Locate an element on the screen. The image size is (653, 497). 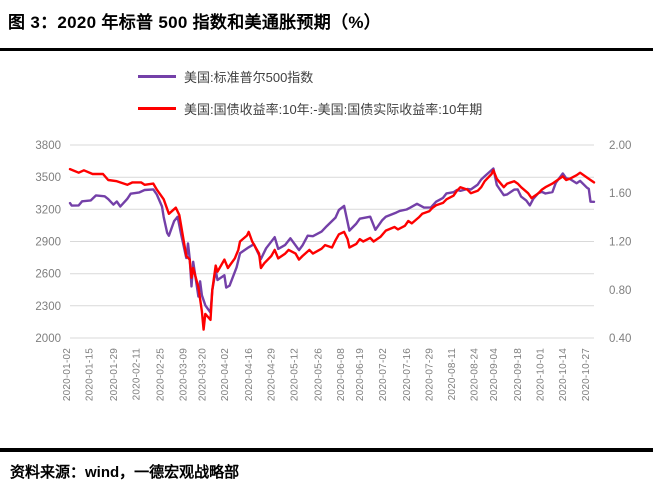
left-axis-tick-label: 3500 is located at coordinates (48, 178).